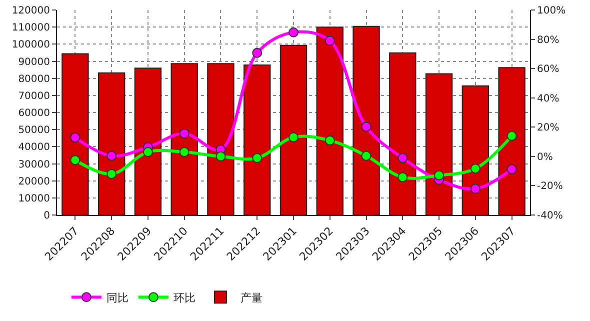  Describe the element at coordinates (34, 96) in the screenshot. I see `y-tick-label: 70000` at that location.